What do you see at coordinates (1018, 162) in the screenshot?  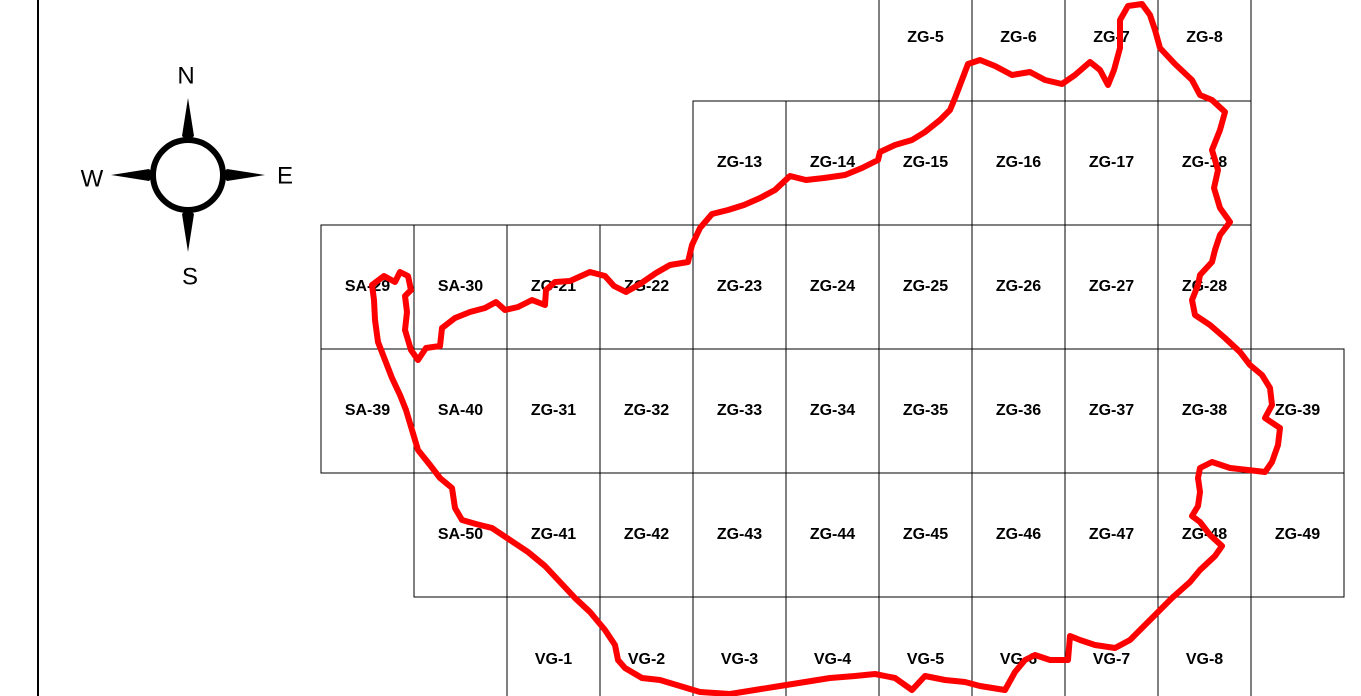 I see `sheet-label: ZG-16` at bounding box center [1018, 162].